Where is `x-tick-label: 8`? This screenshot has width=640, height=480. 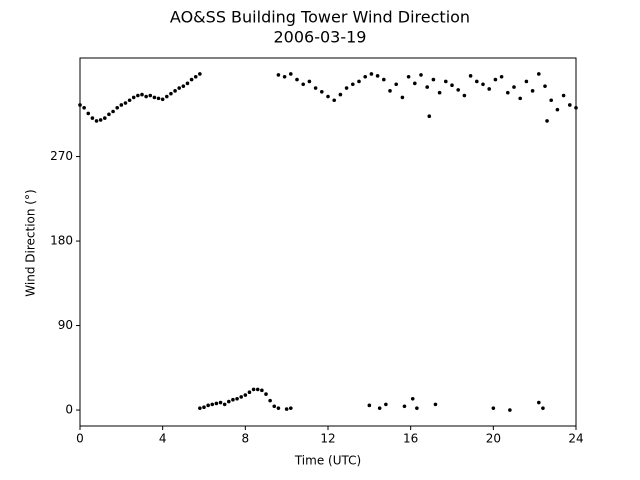 x-tick-label: 8 is located at coordinates (246, 439).